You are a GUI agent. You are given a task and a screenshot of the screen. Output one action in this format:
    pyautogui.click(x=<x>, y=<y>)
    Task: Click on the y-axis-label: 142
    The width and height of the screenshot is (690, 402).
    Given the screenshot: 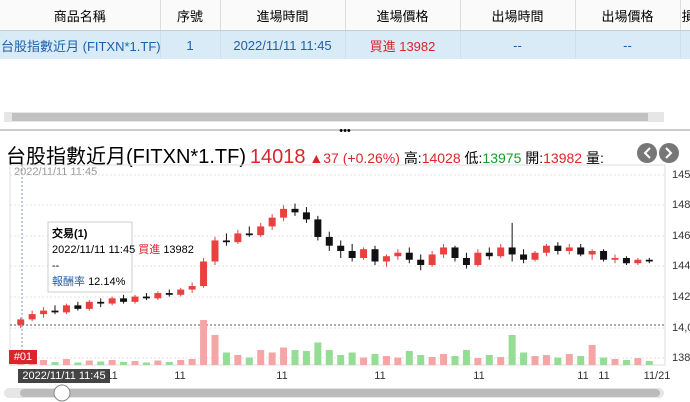 What is the action you would take?
    pyautogui.click(x=681, y=297)
    